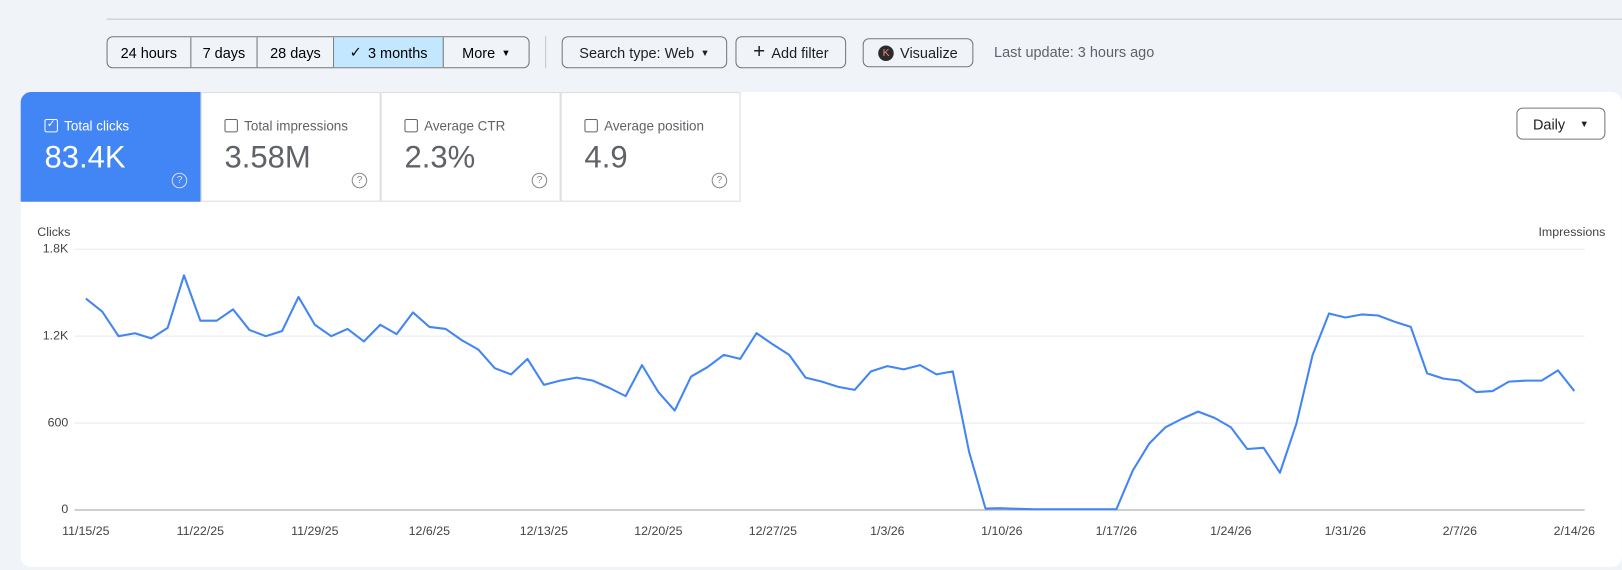  I want to click on range-button: 24 hours, so click(149, 52).